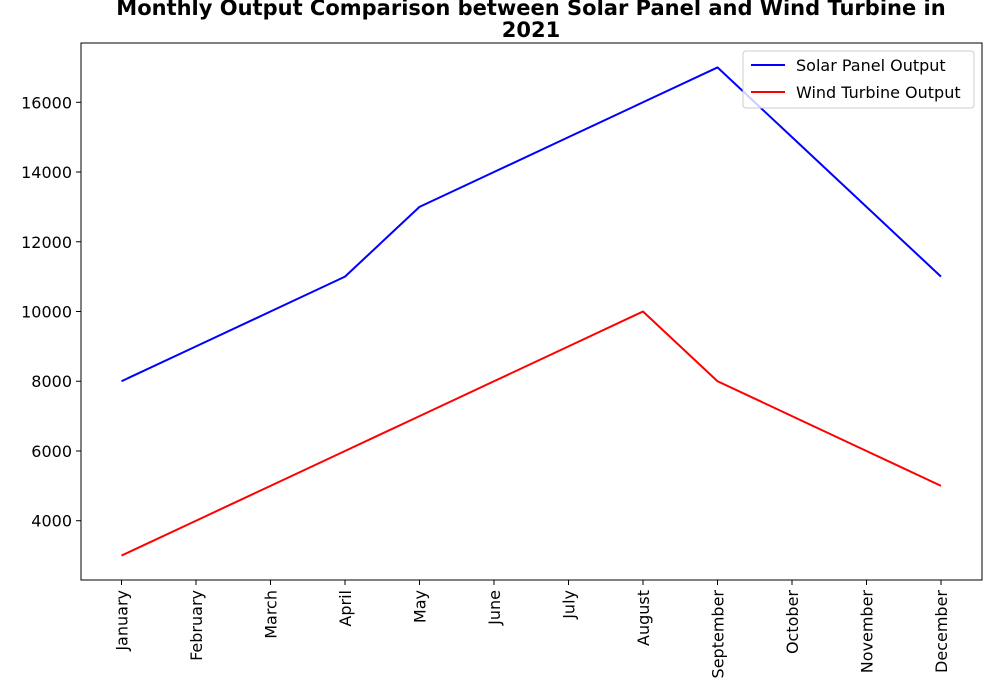  I want to click on legend-label: Wind Turbine Output, so click(878, 92).